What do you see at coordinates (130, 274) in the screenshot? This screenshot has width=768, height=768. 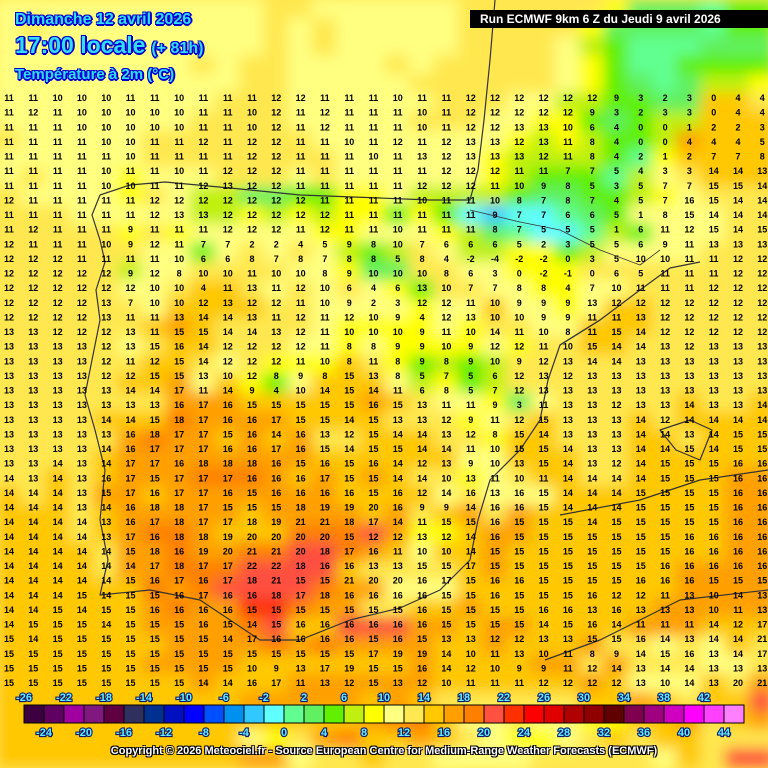 I see `grid-value: 9` at bounding box center [130, 274].